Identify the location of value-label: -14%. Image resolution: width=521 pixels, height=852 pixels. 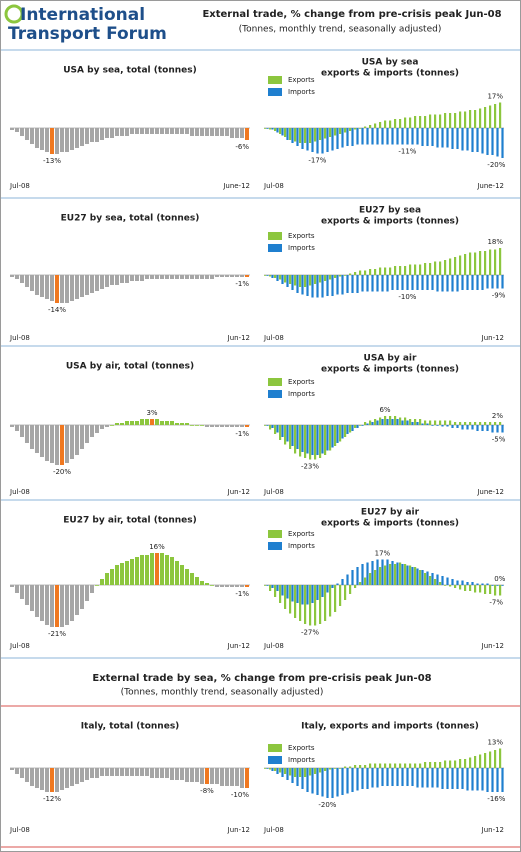
(57, 310).